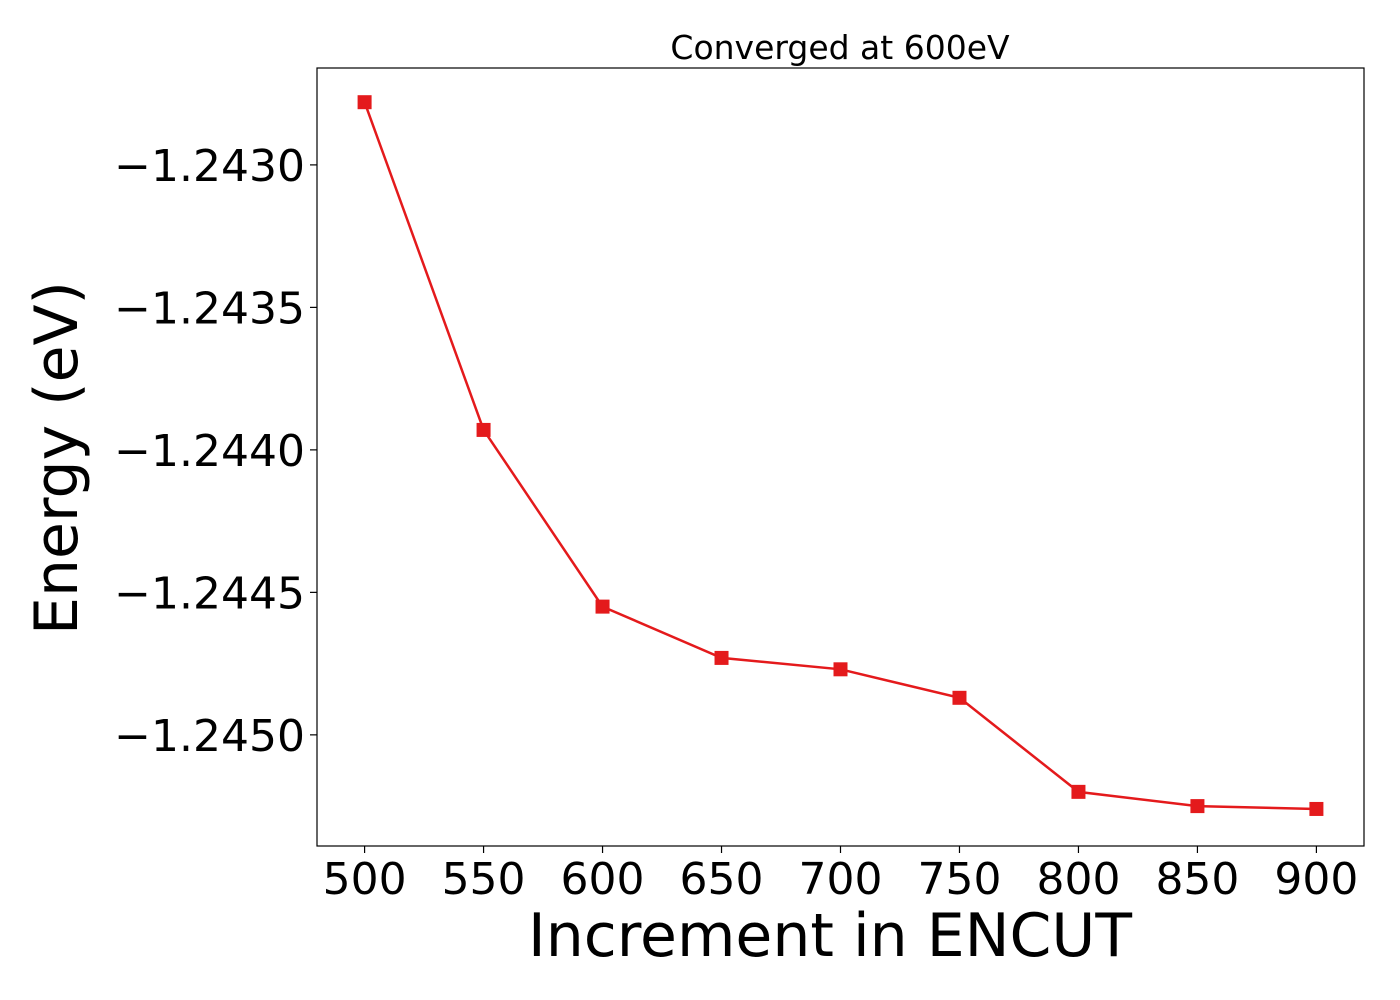 The width and height of the screenshot is (1400, 1000). I want to click on y-tick-label: −1.2430, so click(209, 166).